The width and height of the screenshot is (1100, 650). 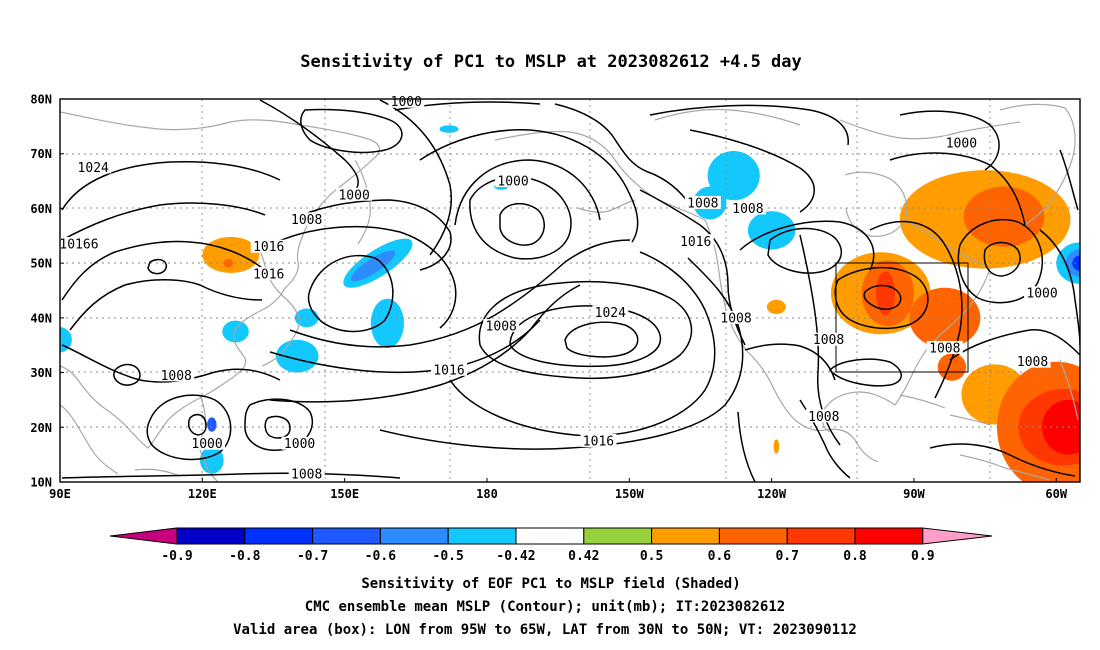 I want to click on coastline-north-america-east, so click(x=942, y=312).